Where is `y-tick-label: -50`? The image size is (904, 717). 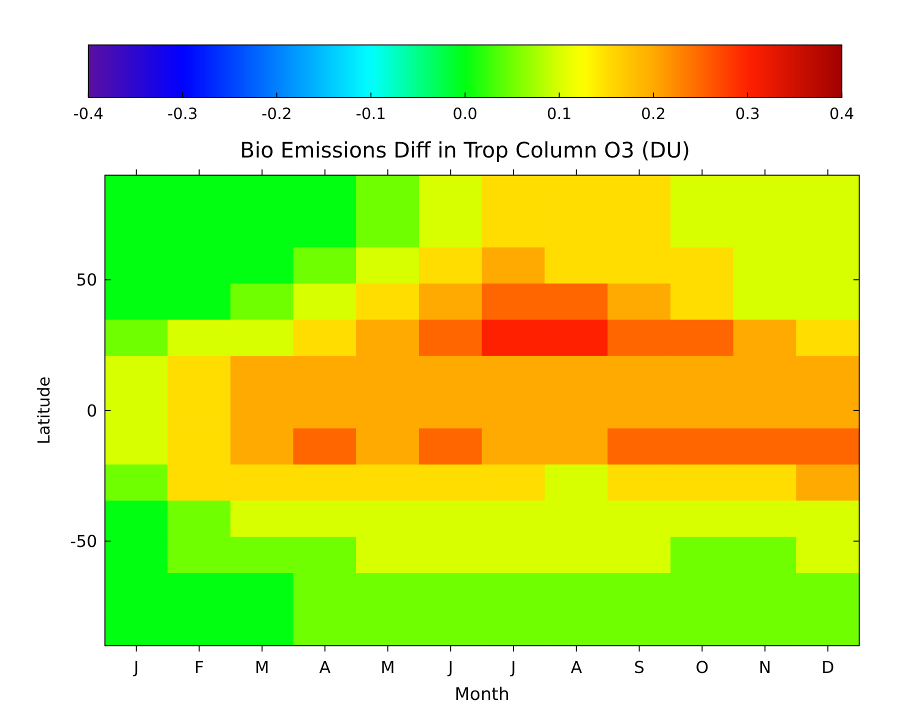 y-tick-label: -50 is located at coordinates (84, 541).